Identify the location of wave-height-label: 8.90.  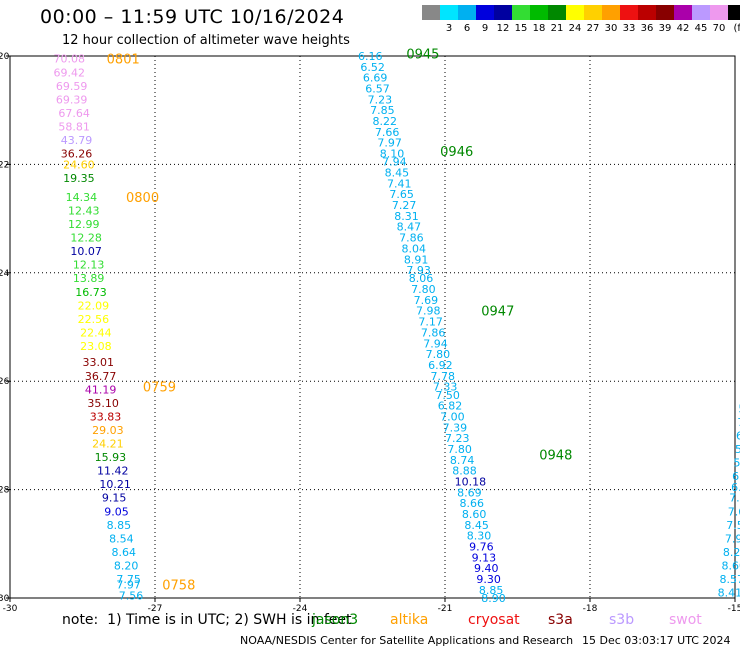
(493, 598).